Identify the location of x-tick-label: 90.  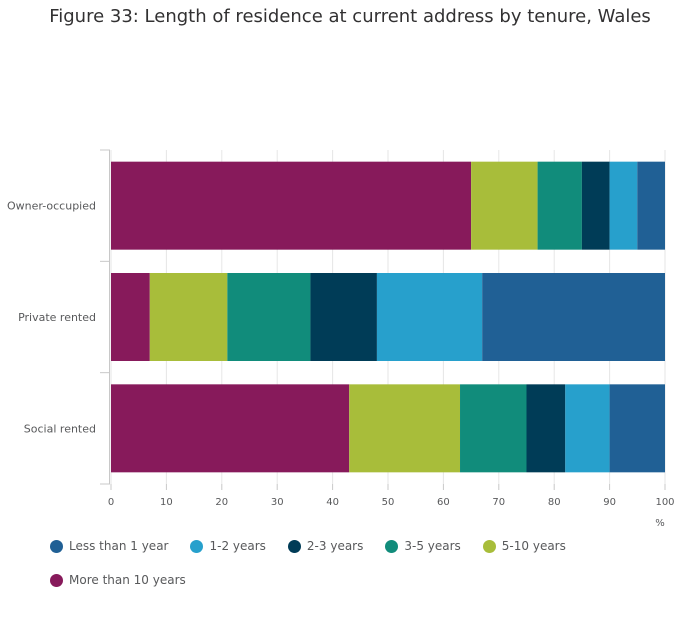
(609, 502).